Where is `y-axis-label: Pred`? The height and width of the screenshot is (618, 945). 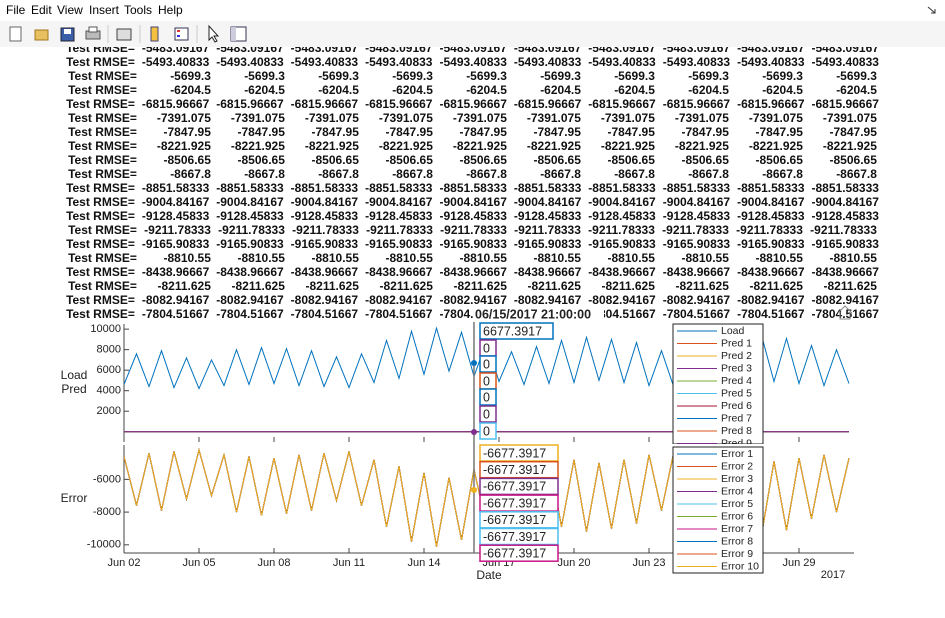 y-axis-label: Pred is located at coordinates (73, 389).